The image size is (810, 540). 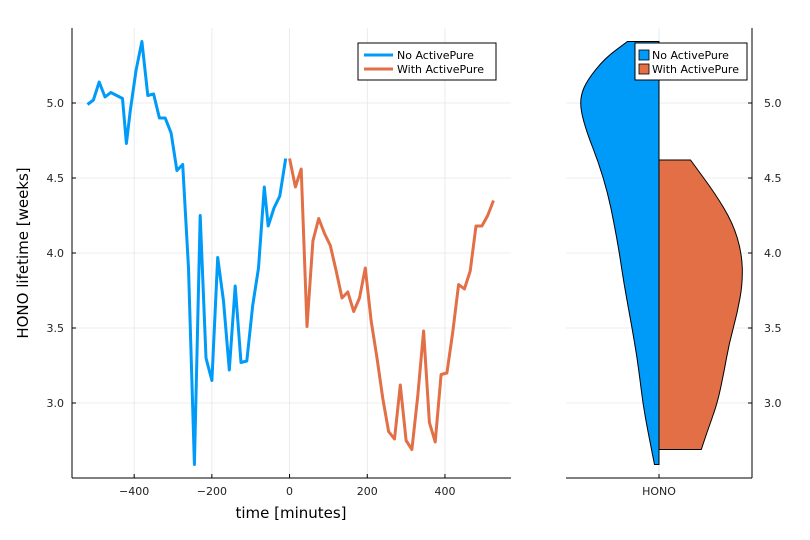 I want to click on line-chart-y-axis-label: HONO lifetime [weeks], so click(x=23, y=252).